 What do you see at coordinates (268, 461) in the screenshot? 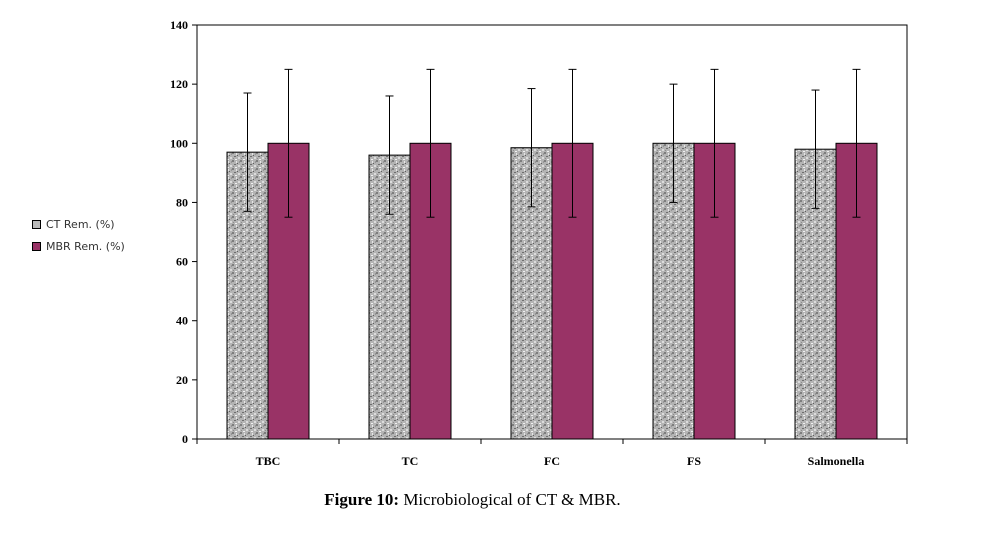
I see `x-tick-label: TBC` at bounding box center [268, 461].